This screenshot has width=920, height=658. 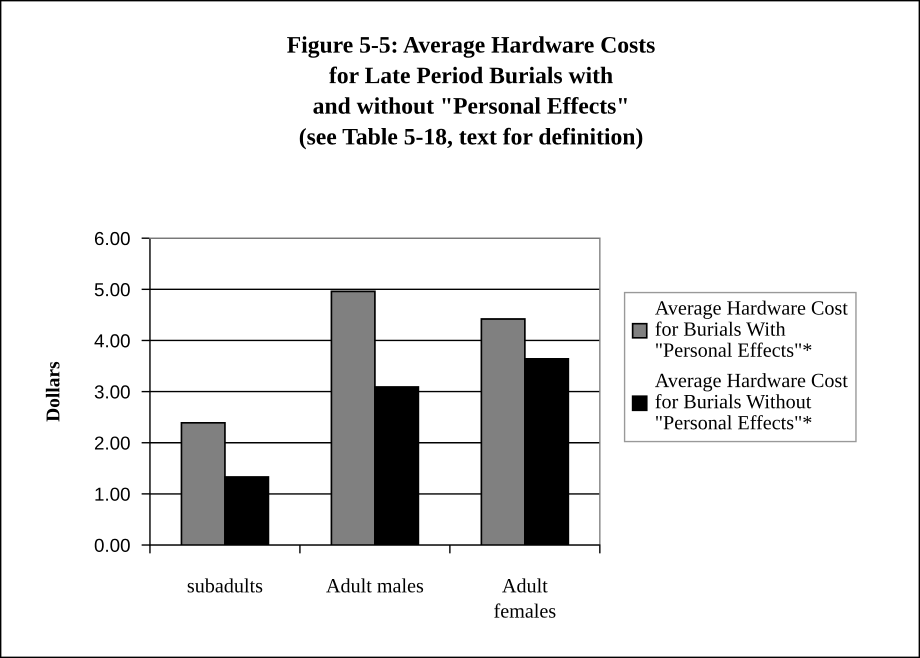 What do you see at coordinates (112, 494) in the screenshot?
I see `y-tick-label: 1.00` at bounding box center [112, 494].